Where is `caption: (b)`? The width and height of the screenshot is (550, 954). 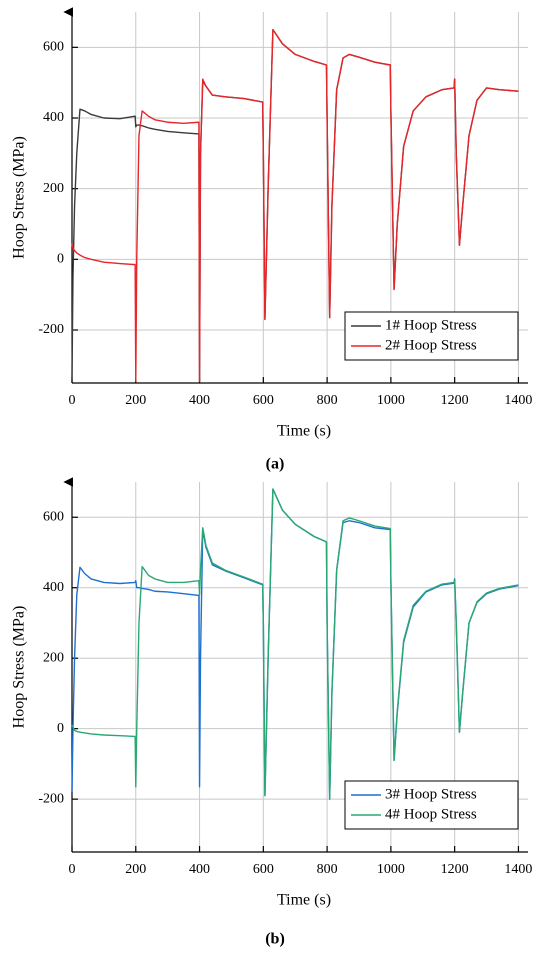
caption: (b) is located at coordinates (275, 939).